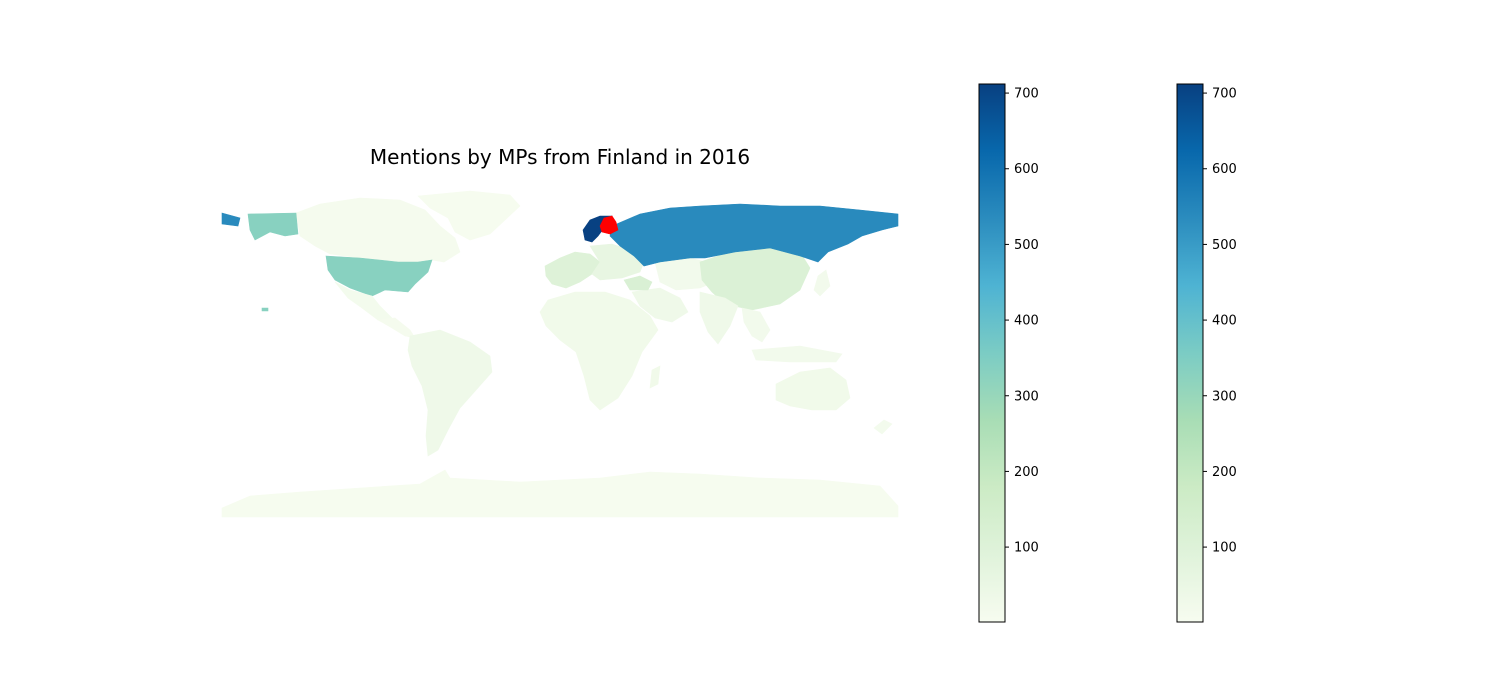 The width and height of the screenshot is (1500, 700). What do you see at coordinates (572, 270) in the screenshot?
I see `region-western-europe` at bounding box center [572, 270].